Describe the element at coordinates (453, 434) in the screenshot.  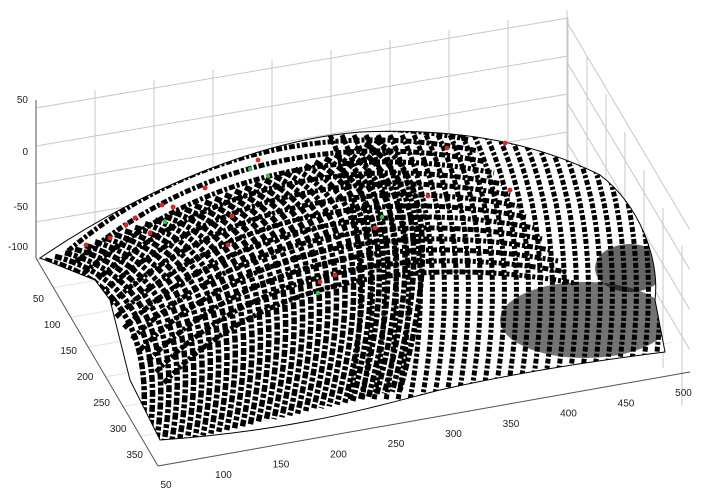
I see `x-tick-label: 300` at that location.